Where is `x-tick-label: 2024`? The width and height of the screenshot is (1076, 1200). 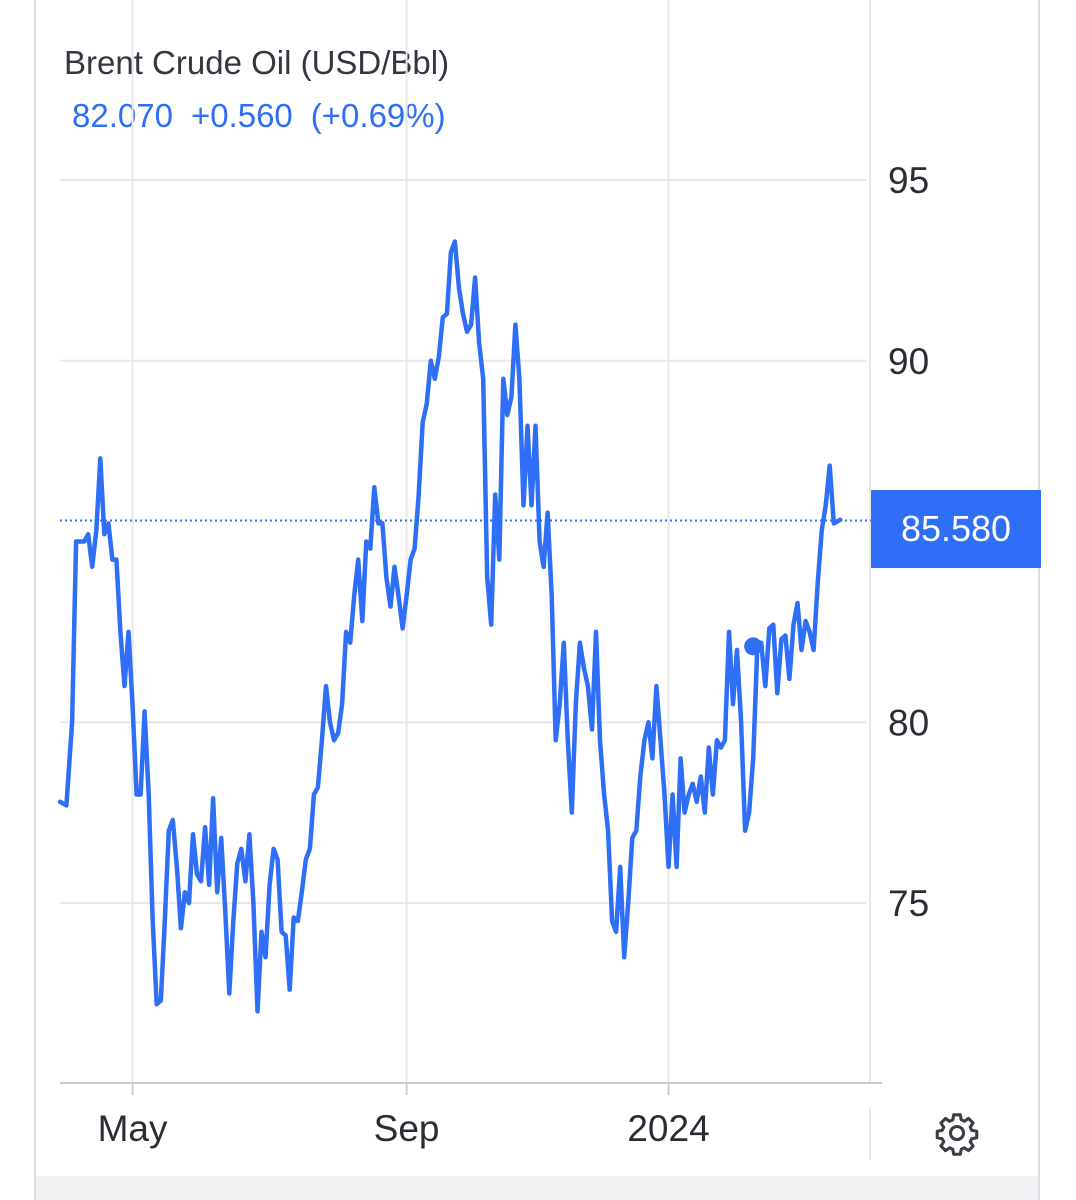
x-tick-label: 2024 is located at coordinates (668, 1128).